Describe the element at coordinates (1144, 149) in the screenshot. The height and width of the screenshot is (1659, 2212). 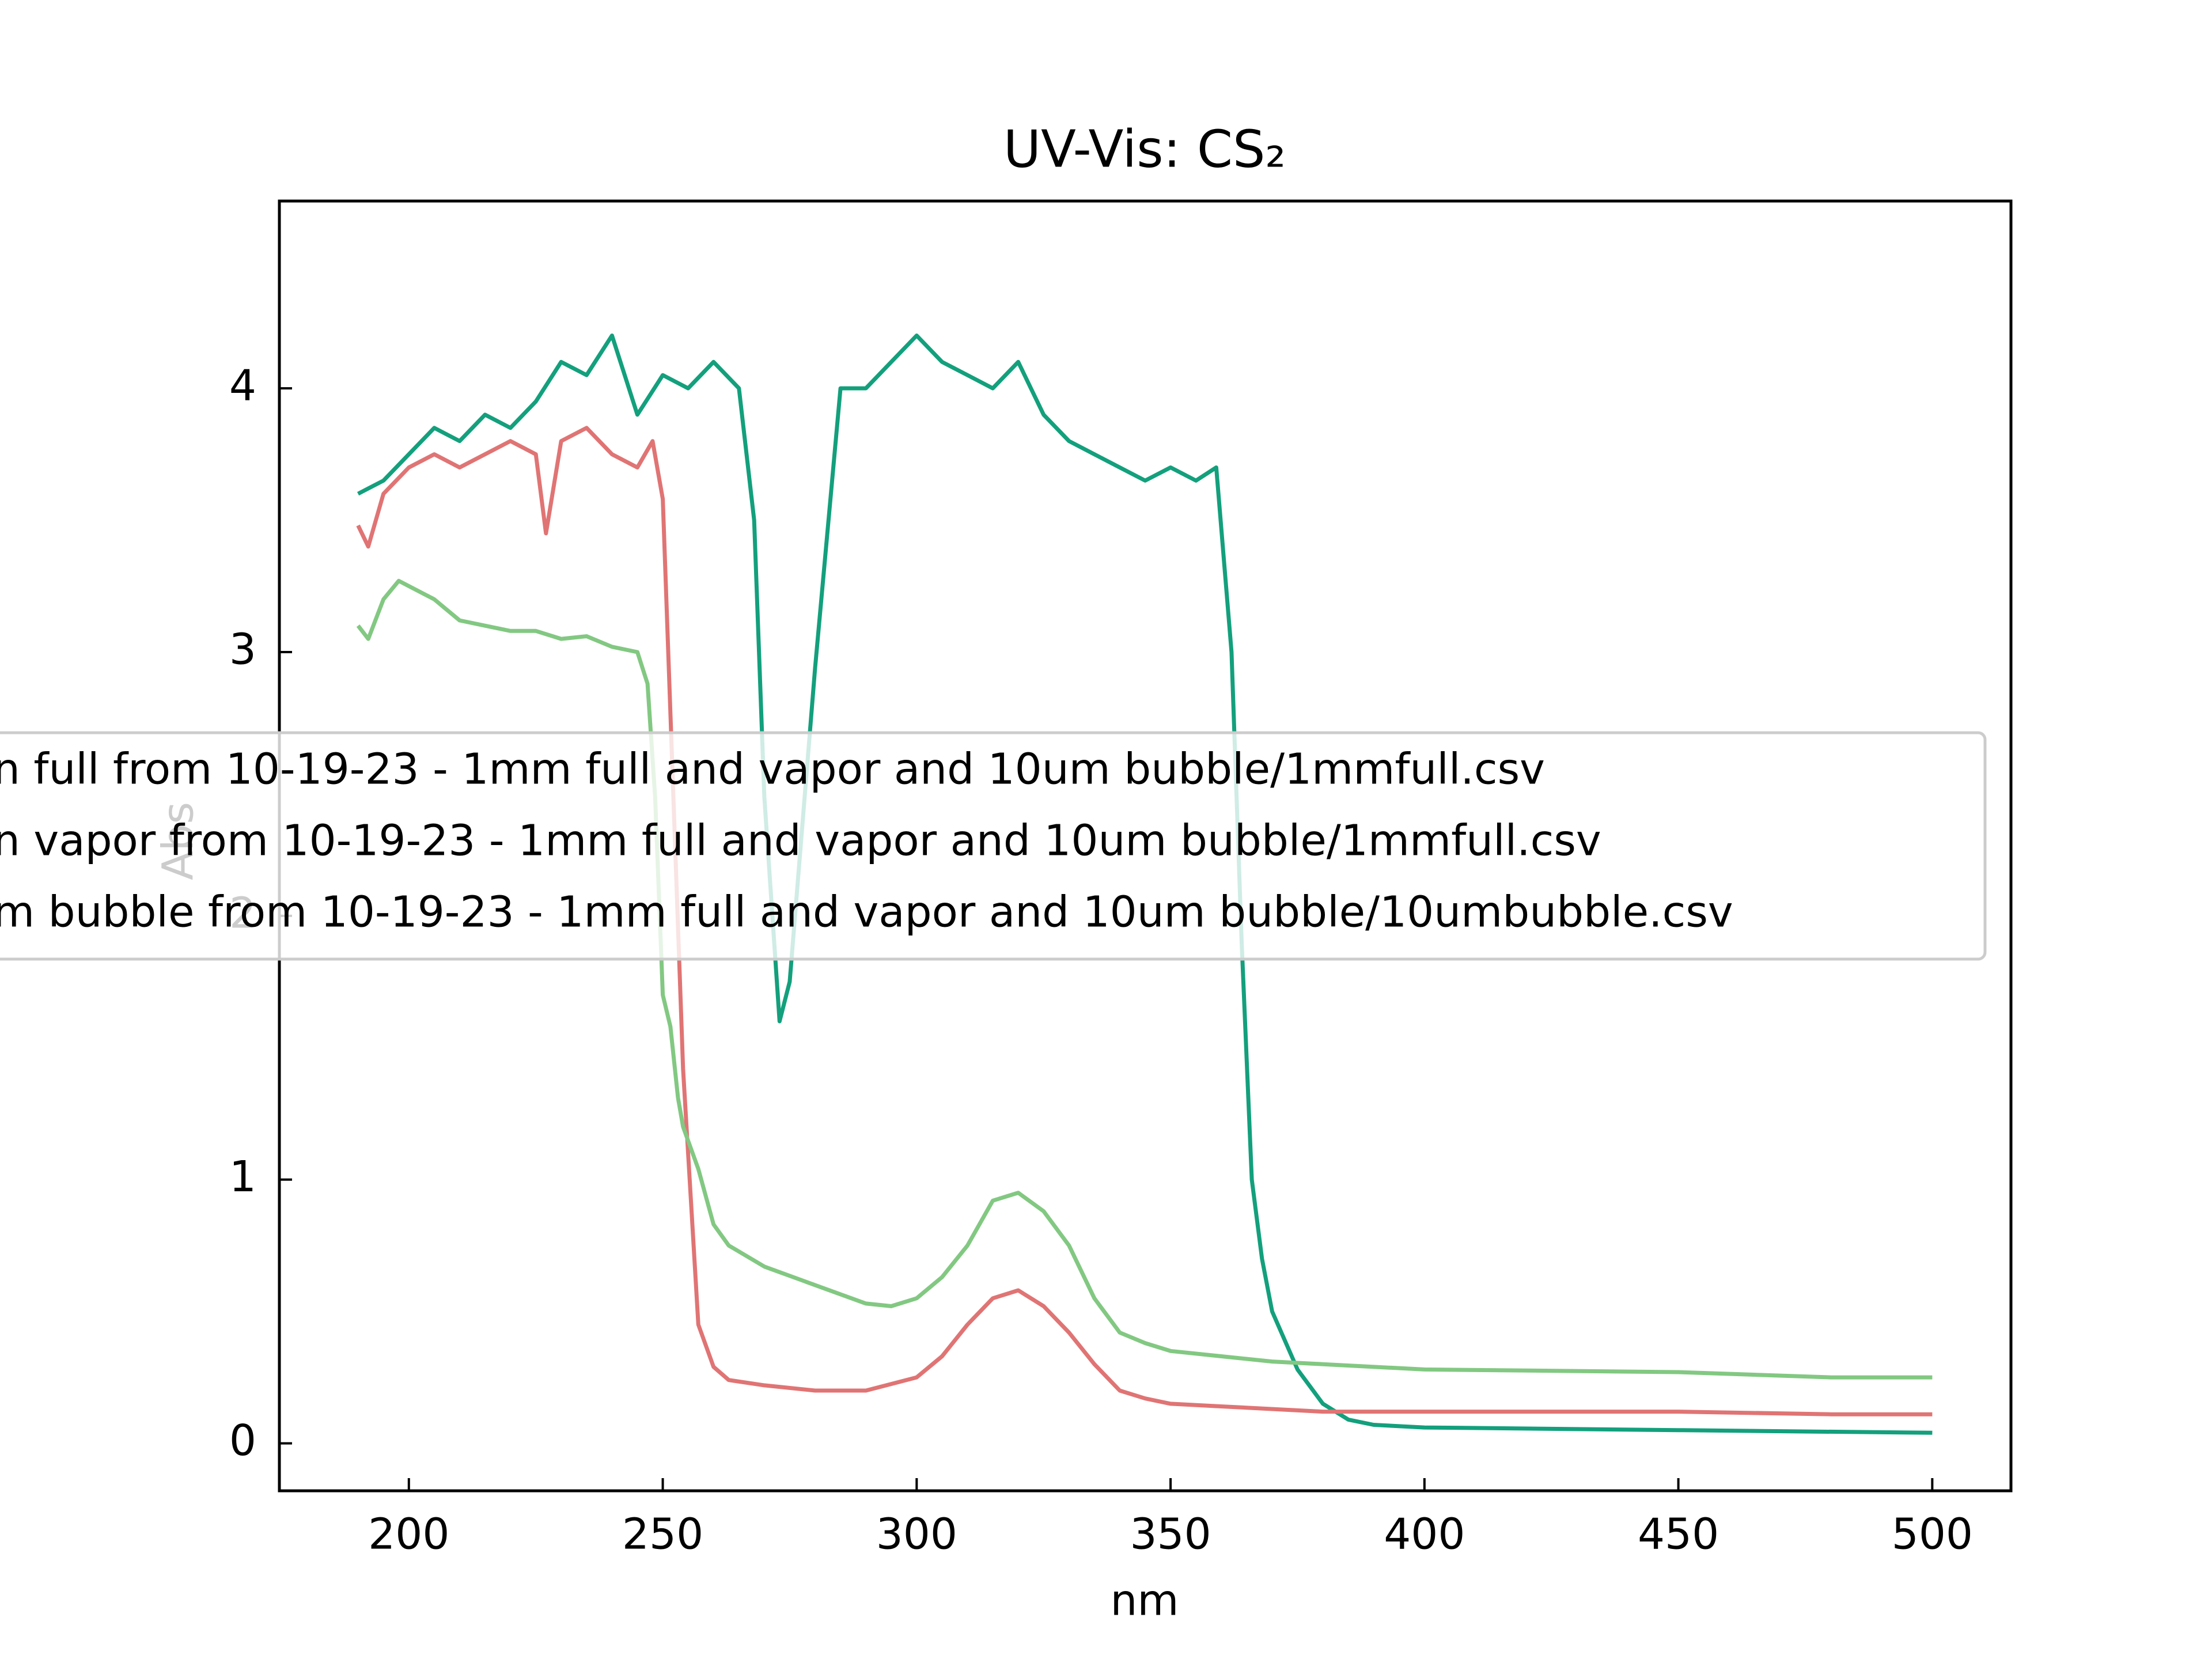
I see `chart-title: UV-Vis: CS₂` at that location.